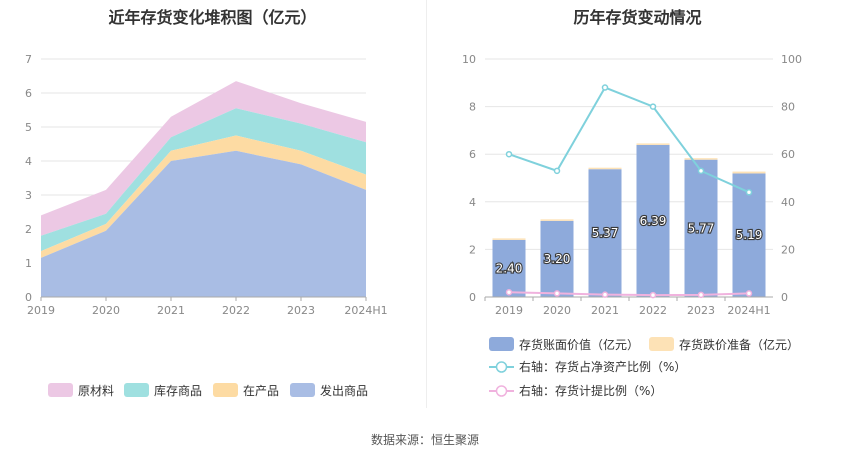 This screenshot has height=459, width=850. I want to click on right-y-tick-label: 80, so click(788, 107).